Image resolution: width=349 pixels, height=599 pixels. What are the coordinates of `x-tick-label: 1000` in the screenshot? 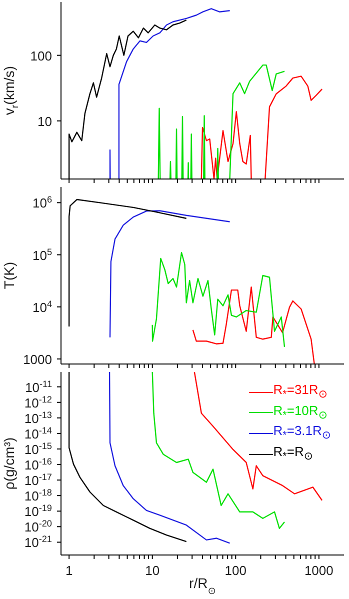 It's located at (319, 570).